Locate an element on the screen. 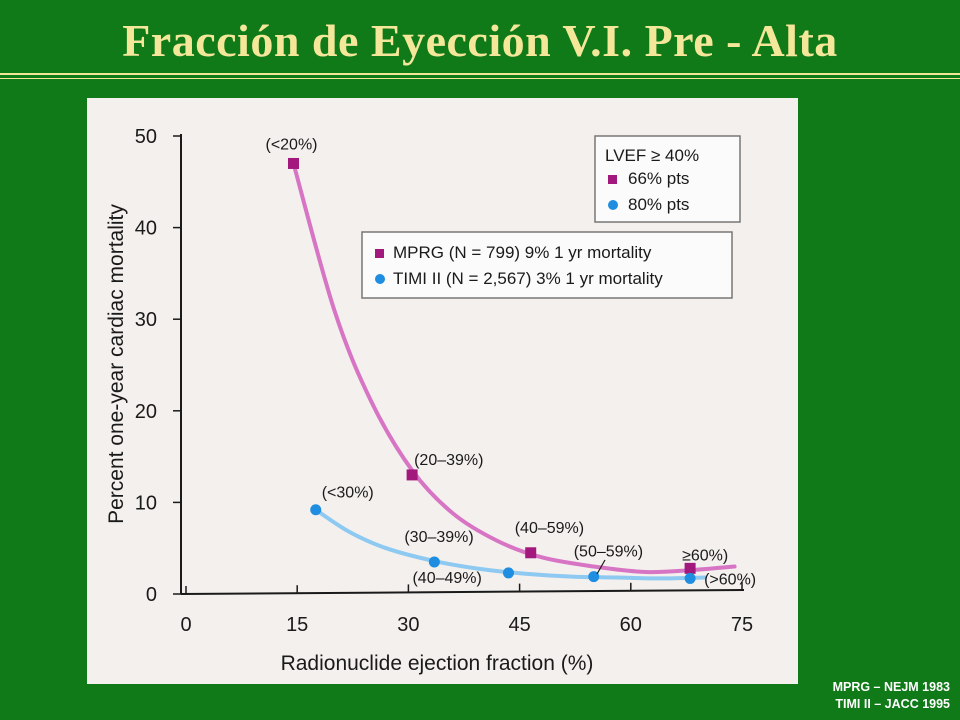 This screenshot has height=720, width=960. slide-title: Fracción de Eyección V.I. Pre - Alta is located at coordinates (480, 40).